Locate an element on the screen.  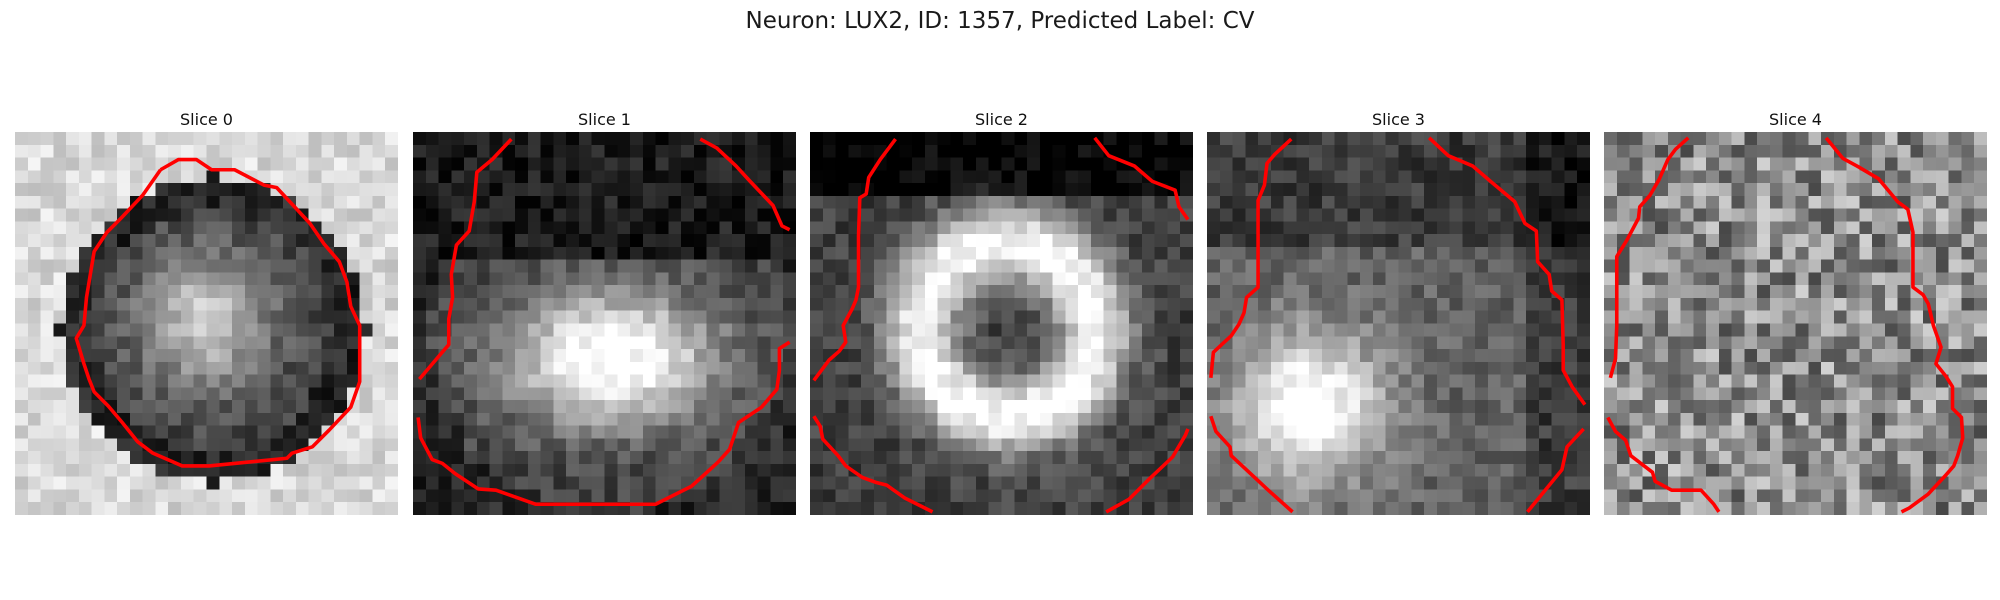
slice-panel-1: Slice 1 is located at coordinates (604, 312).